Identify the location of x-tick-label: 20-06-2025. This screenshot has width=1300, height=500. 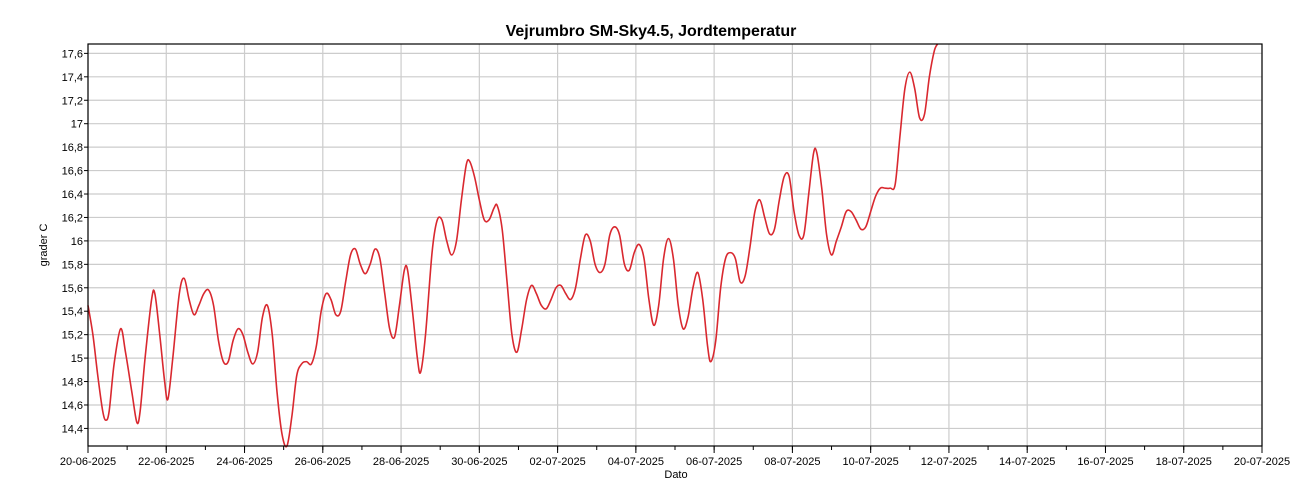
(88, 462).